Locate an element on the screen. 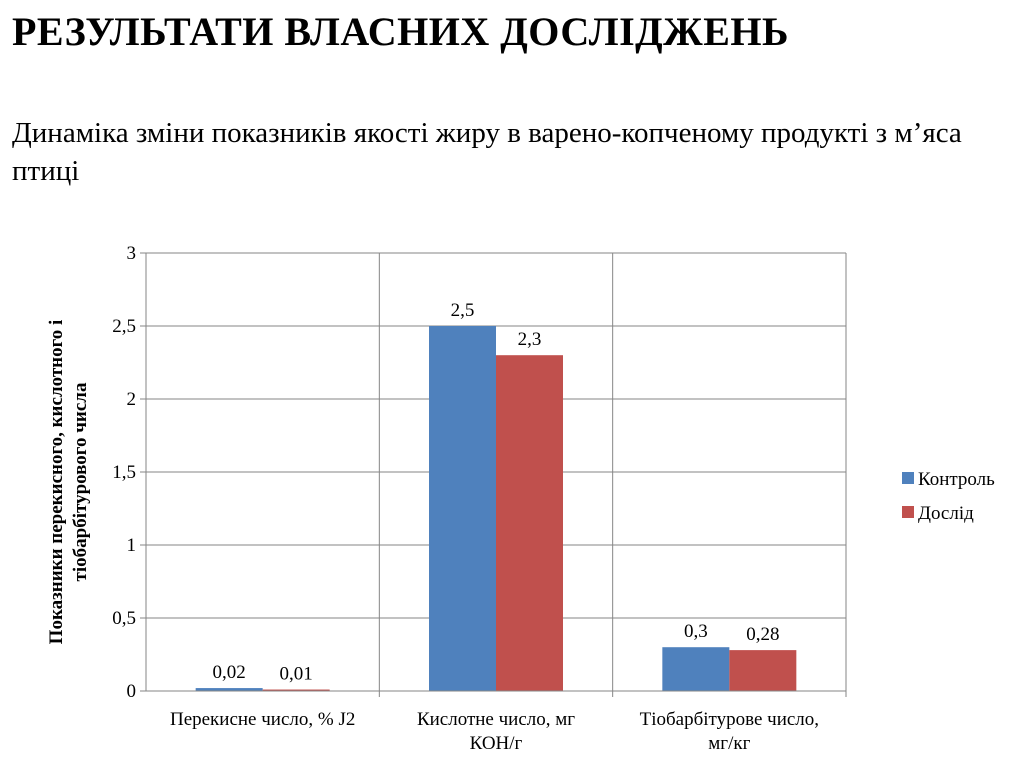  x-category-label: КОН/г is located at coordinates (496, 743).